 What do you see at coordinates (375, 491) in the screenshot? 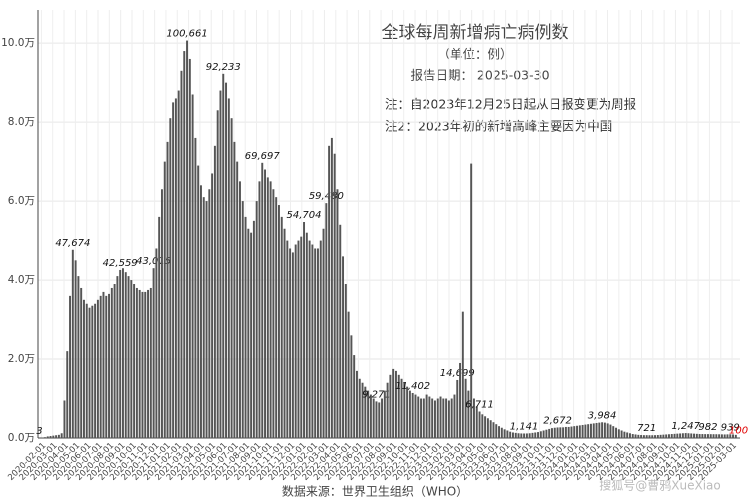
I see `source: 数据来源：世界卫生组织（WHO）` at bounding box center [375, 491].